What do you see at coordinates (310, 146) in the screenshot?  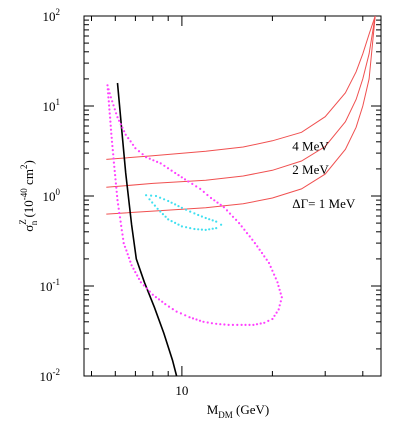 I see `annotation-label: 4 MeV` at bounding box center [310, 146].